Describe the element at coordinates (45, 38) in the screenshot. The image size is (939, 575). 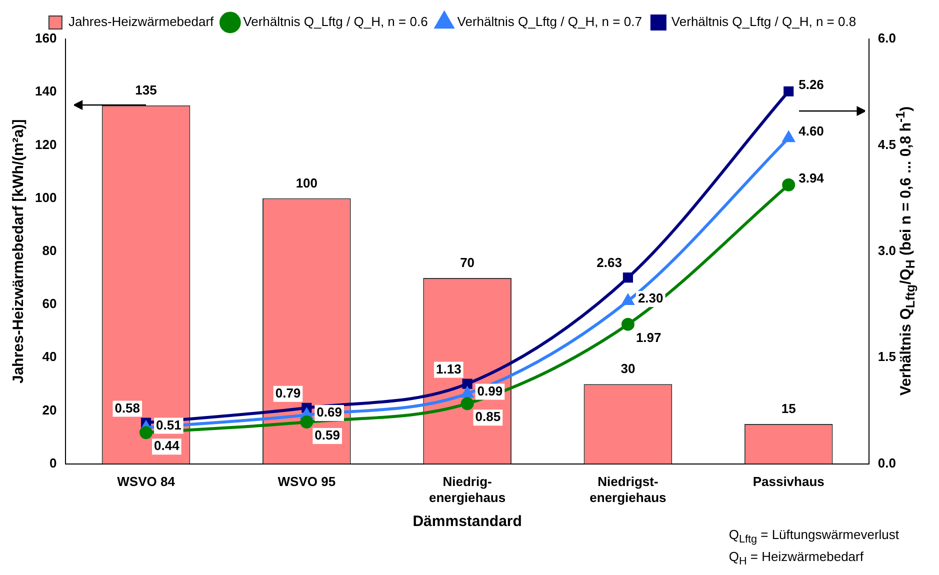
I see `y-tick-label: 160` at that location.